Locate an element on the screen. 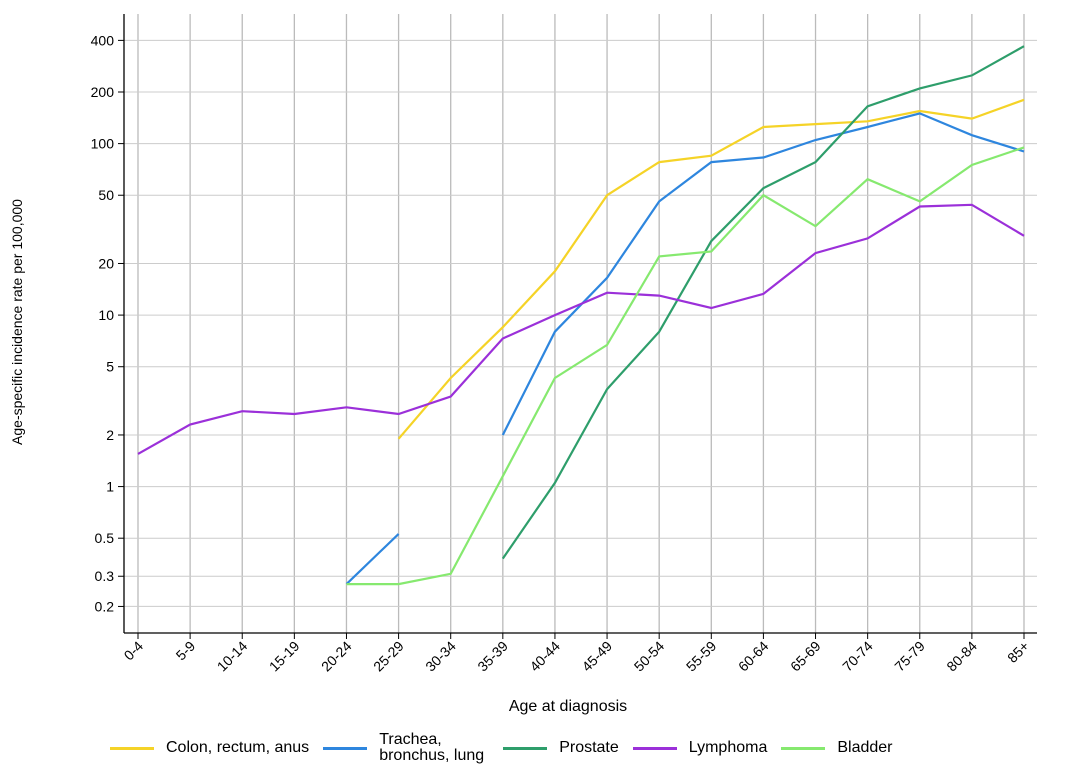  legend-item: Colon, rectum, anus is located at coordinates (209, 748).